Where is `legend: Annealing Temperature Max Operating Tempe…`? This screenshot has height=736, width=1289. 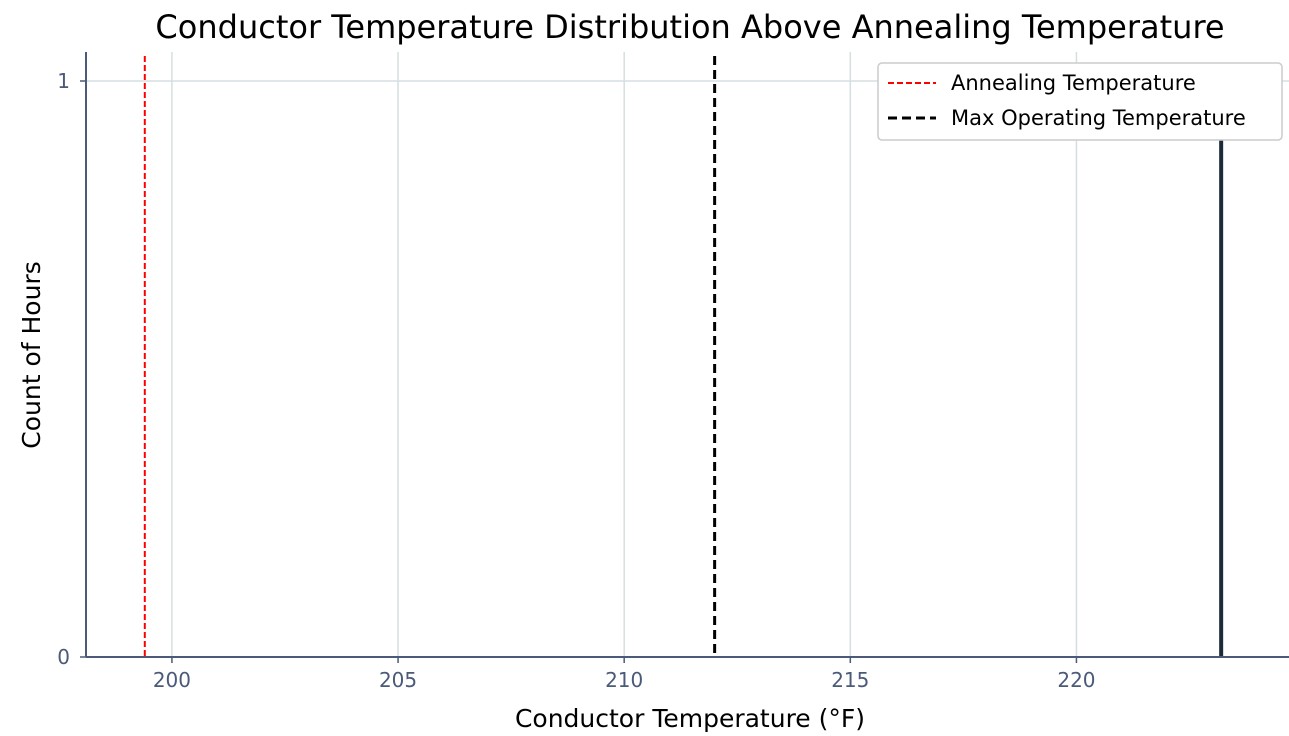
legend: Annealing Temperature Max Operating Tempe… is located at coordinates (1080, 101).